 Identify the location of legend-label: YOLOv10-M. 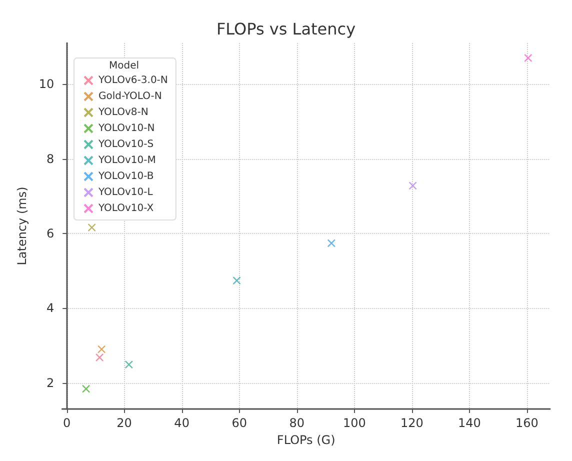
(127, 160).